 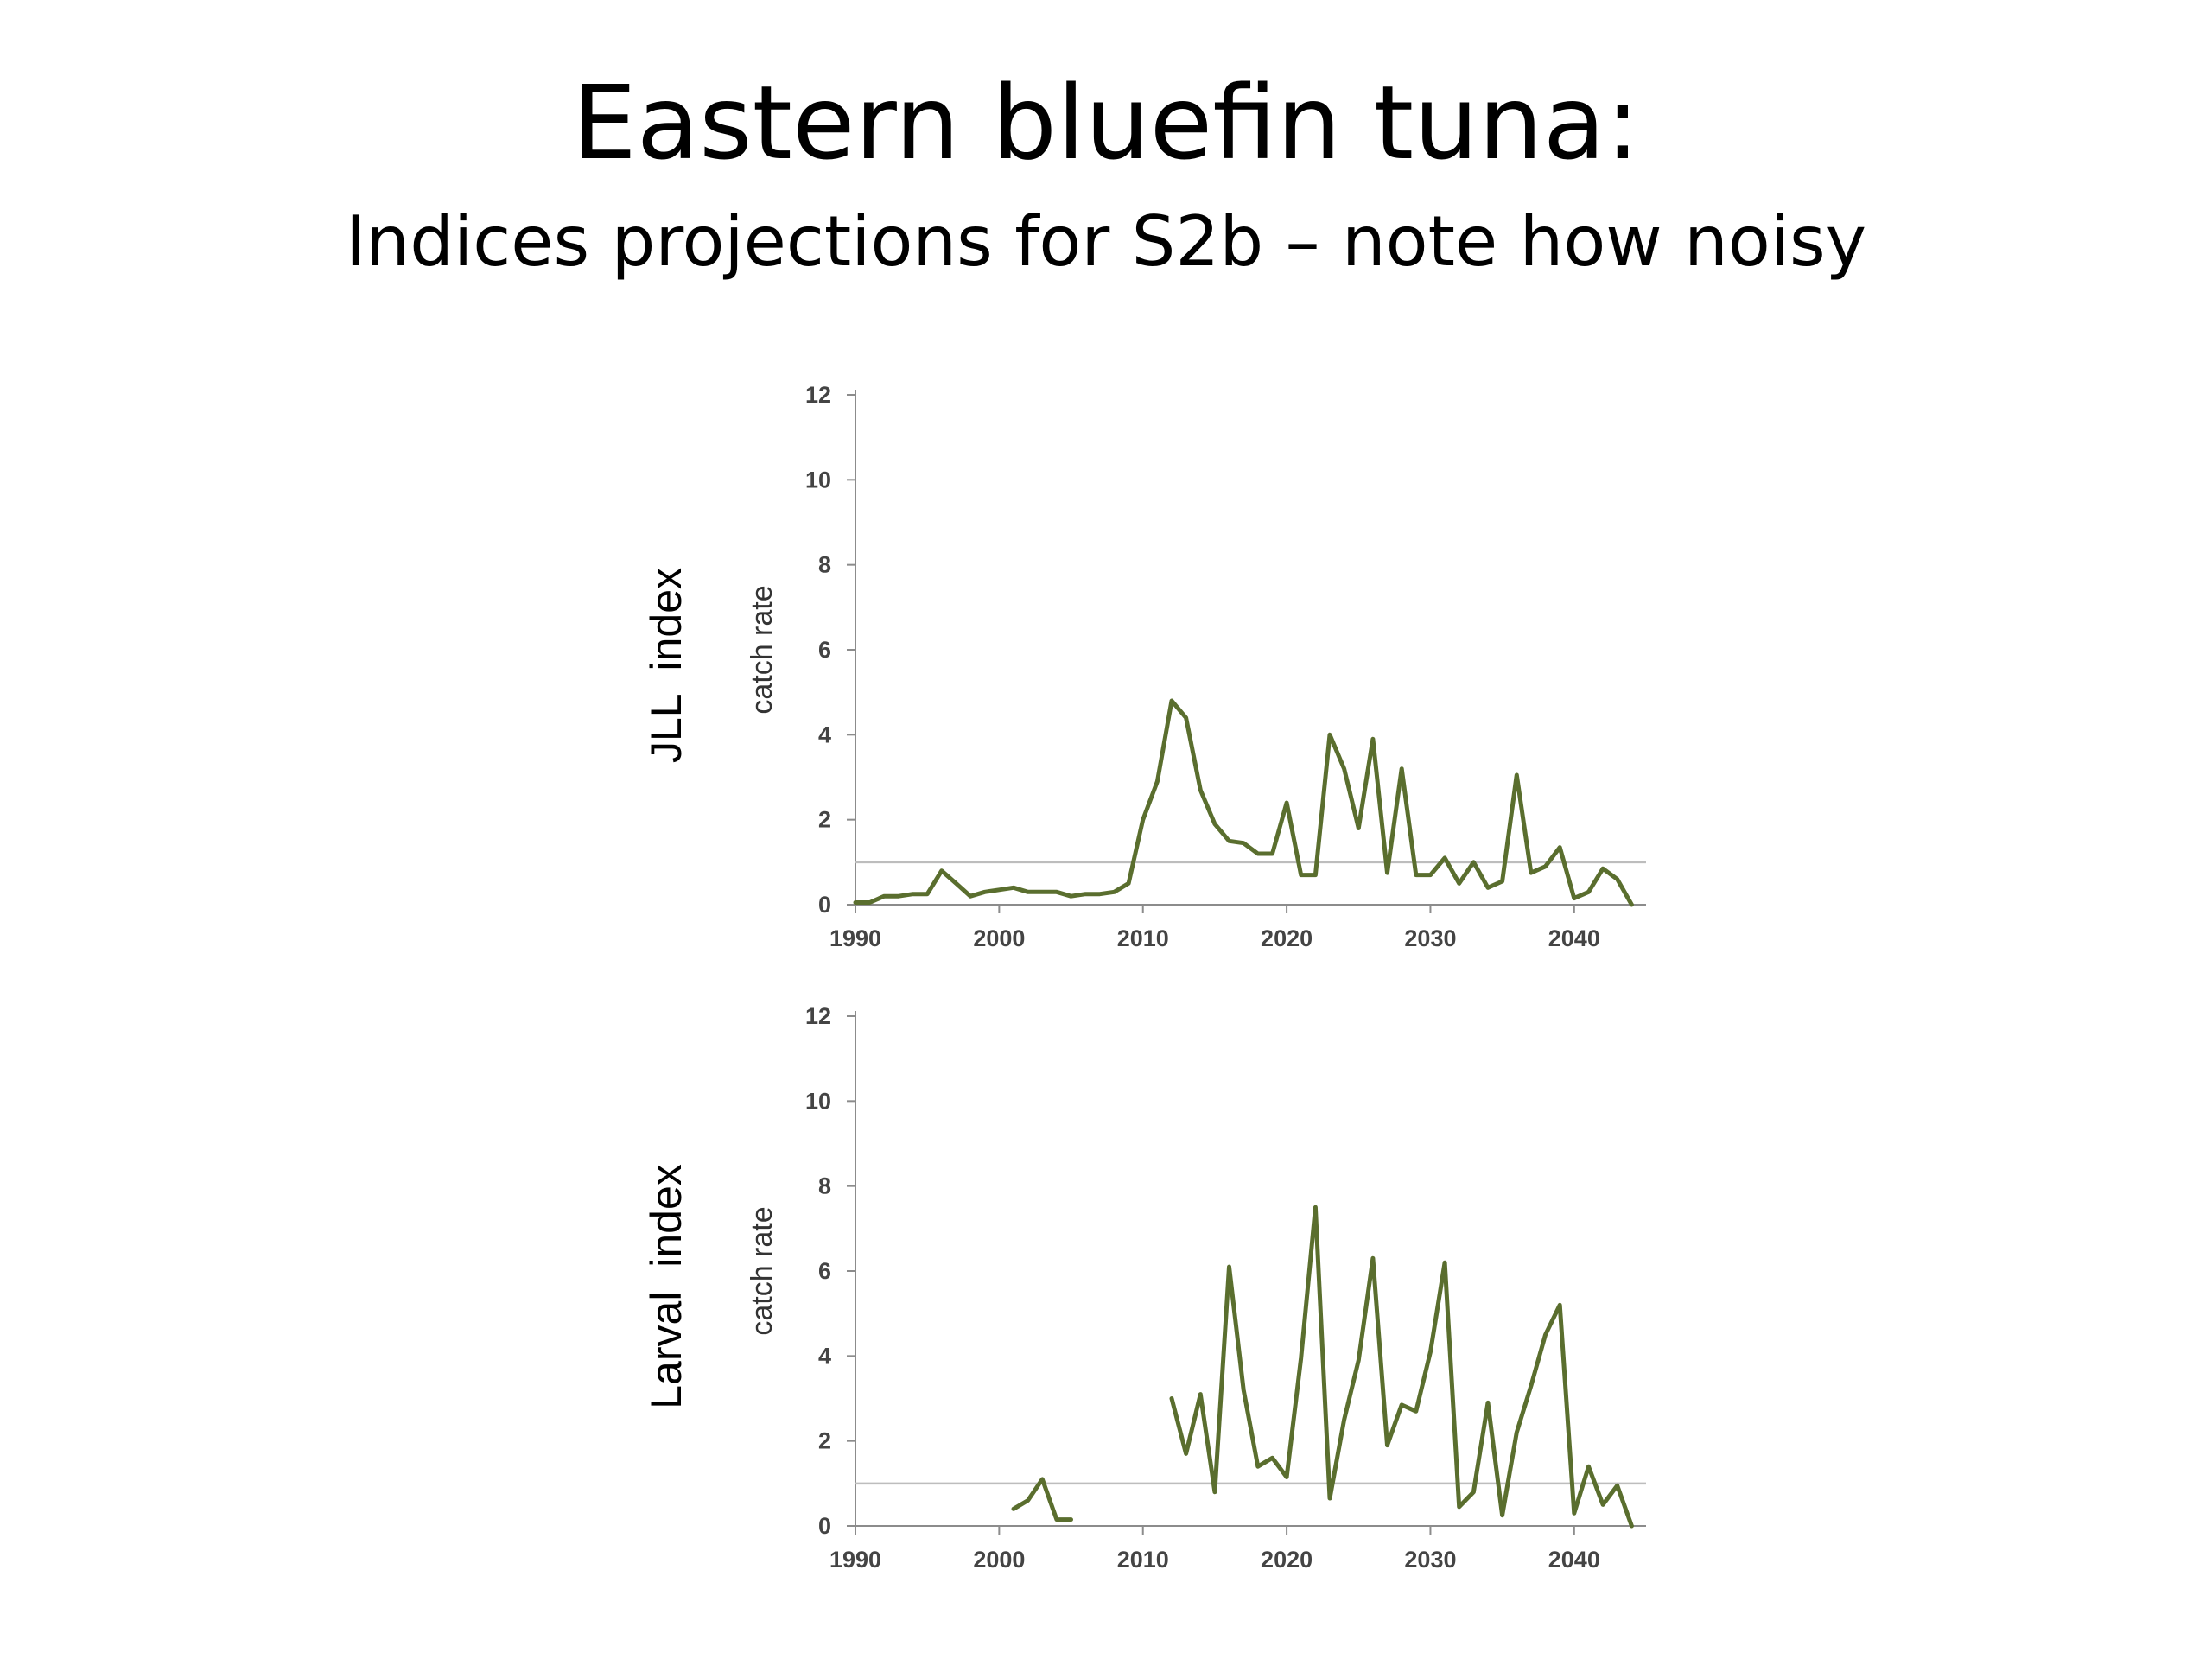 What do you see at coordinates (666, 1286) in the screenshot?
I see `row-label: Larval index` at bounding box center [666, 1286].